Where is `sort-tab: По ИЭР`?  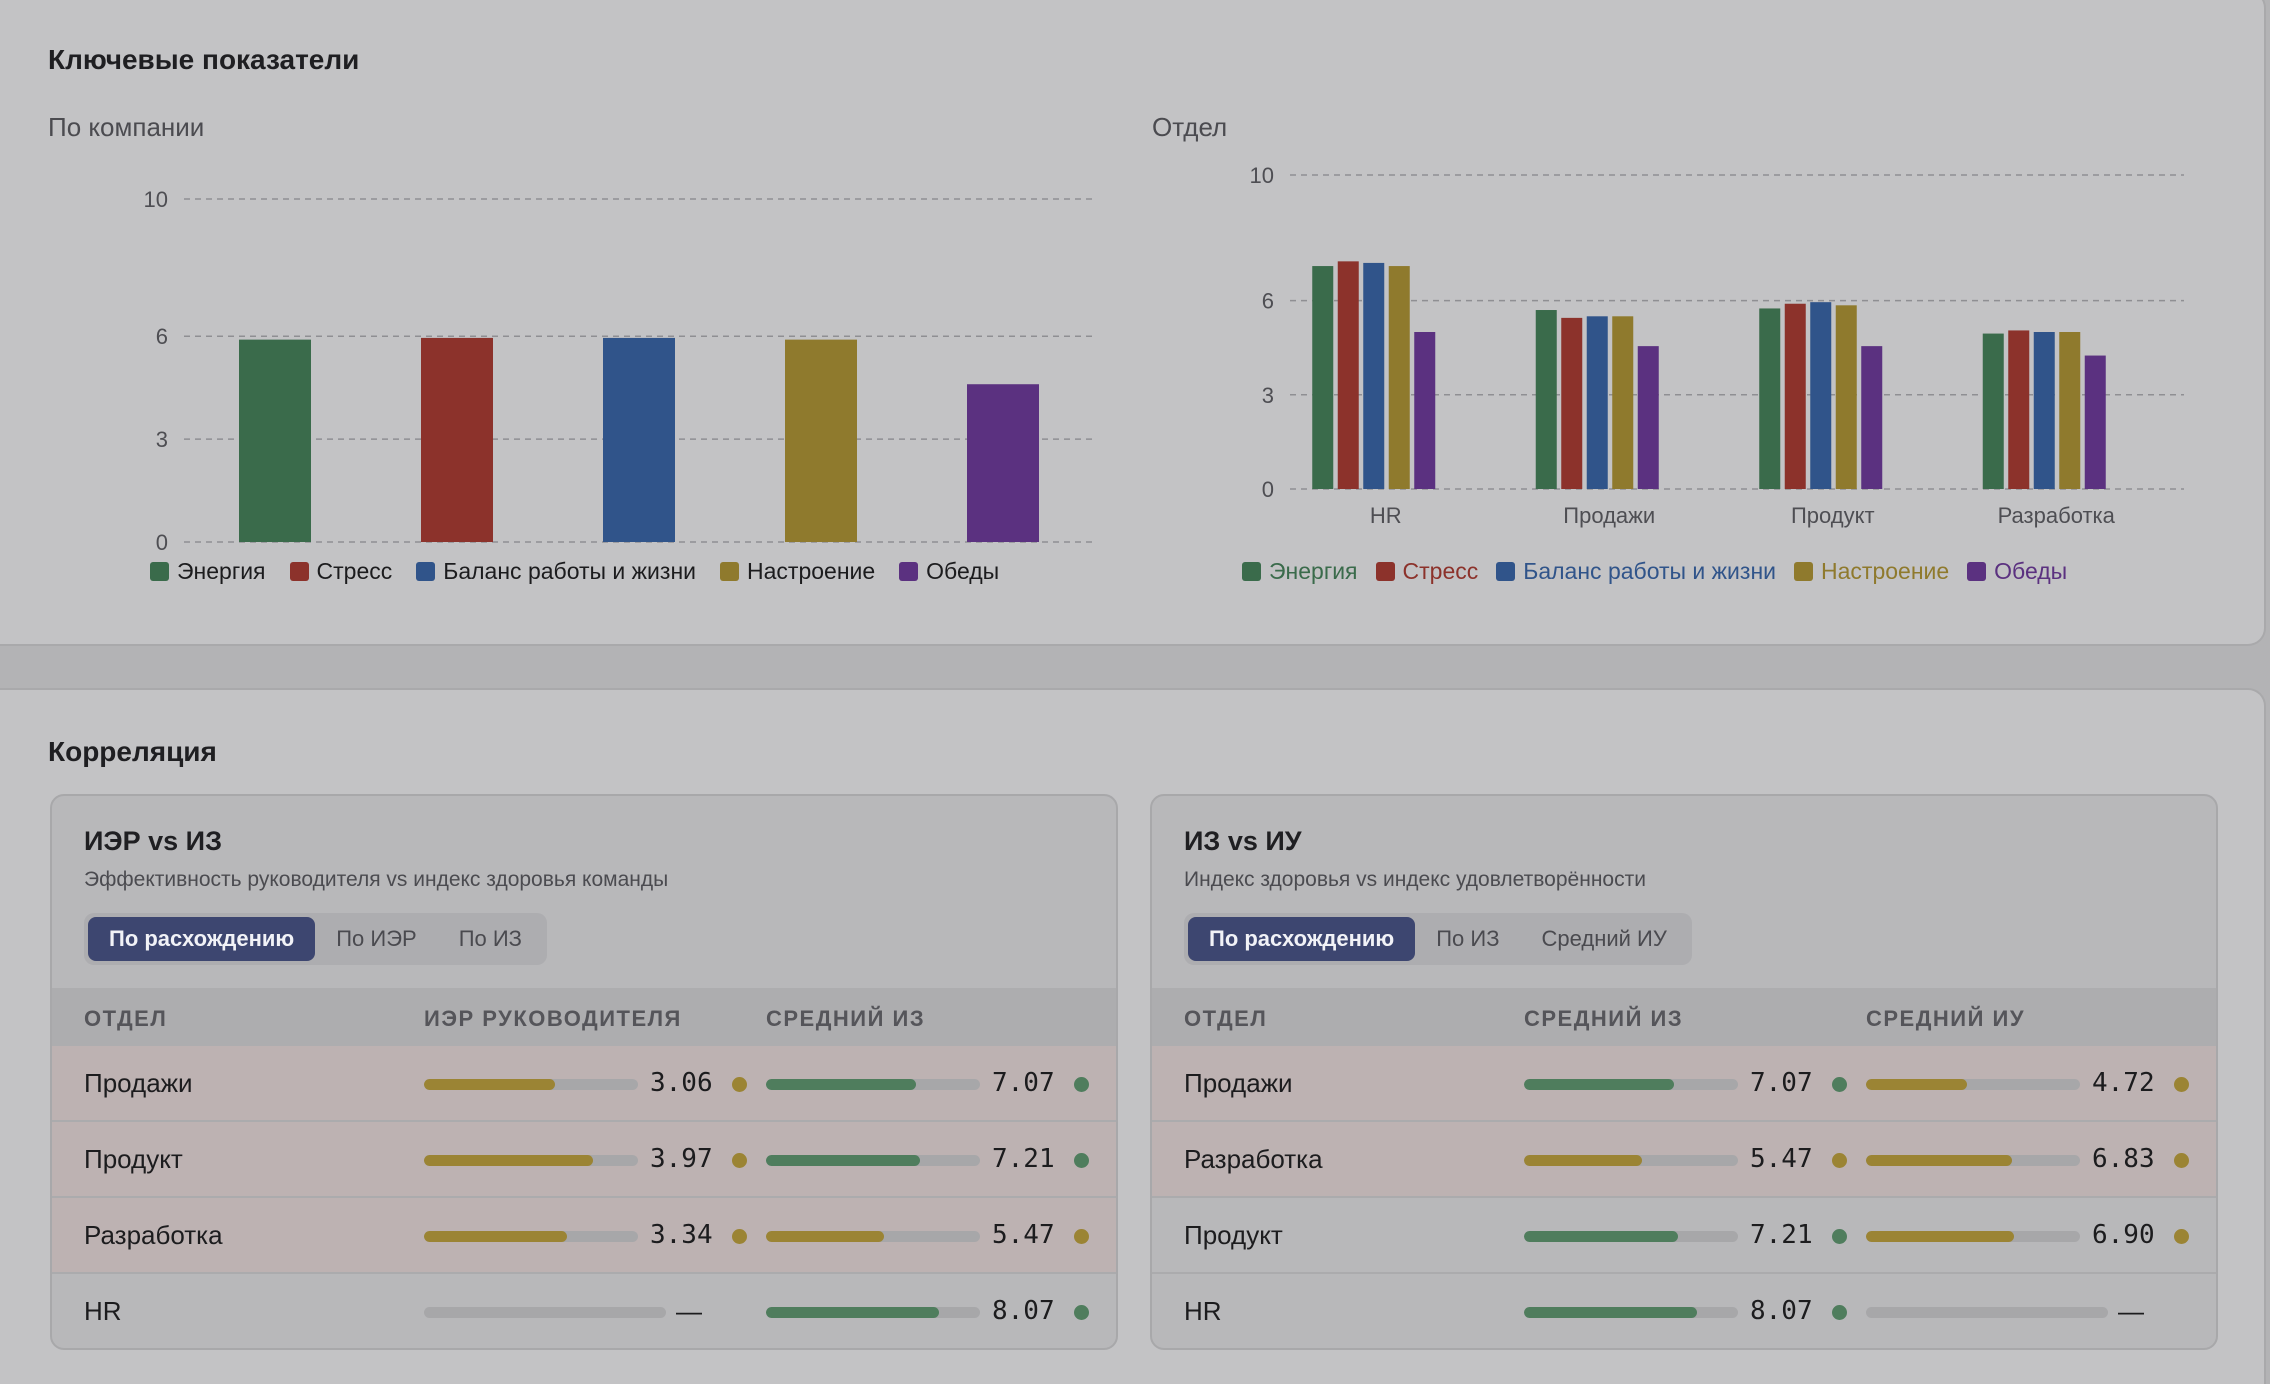 sort-tab: По ИЭР is located at coordinates (376, 938).